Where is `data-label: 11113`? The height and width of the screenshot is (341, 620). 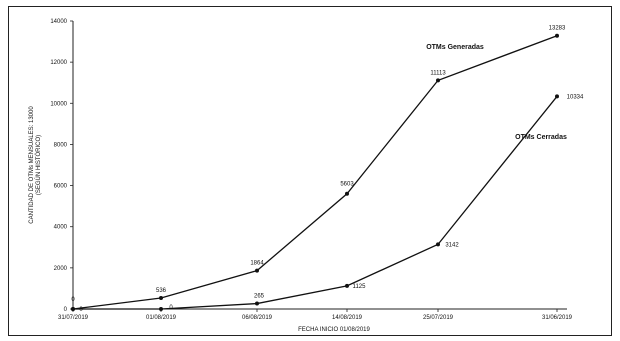
data-label: 11113 is located at coordinates (438, 73).